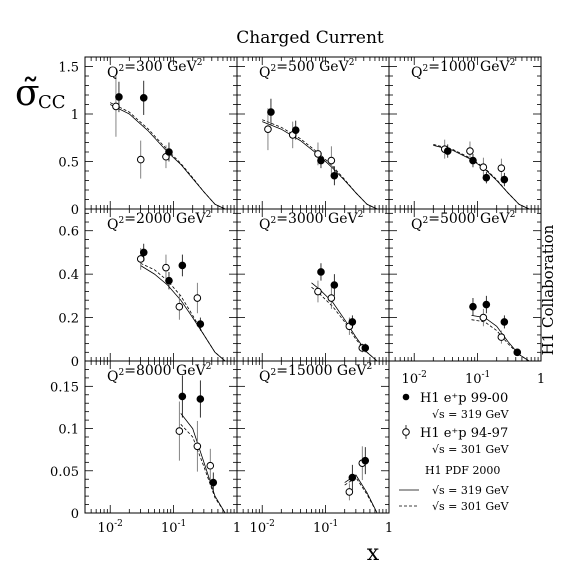 The width and height of the screenshot is (567, 567). Describe the element at coordinates (68, 430) in the screenshot. I see `y-tick-label: 0.1` at that location.